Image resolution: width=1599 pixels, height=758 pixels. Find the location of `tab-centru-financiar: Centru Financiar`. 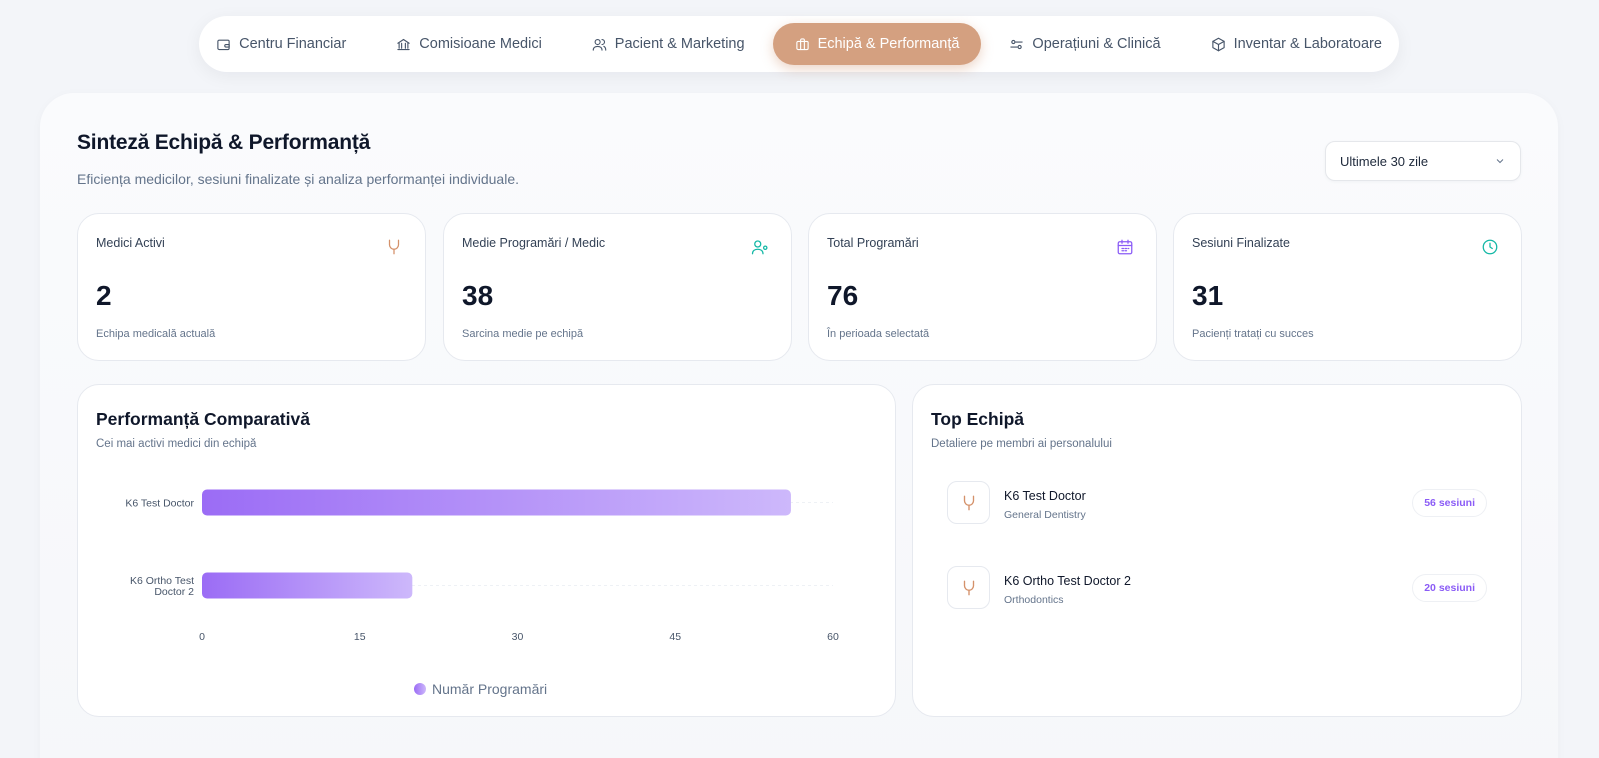

tab-centru-financiar: Centru Financiar is located at coordinates (281, 44).